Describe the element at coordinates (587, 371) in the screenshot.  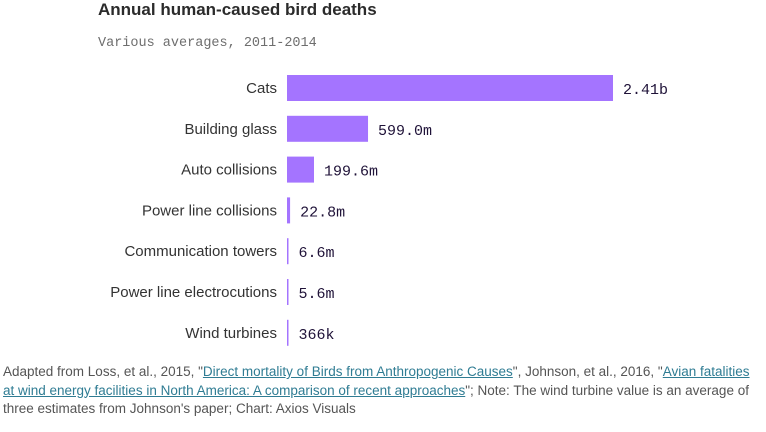
I see `source-text-2: ", Johnson, et al., 2016, "` at that location.